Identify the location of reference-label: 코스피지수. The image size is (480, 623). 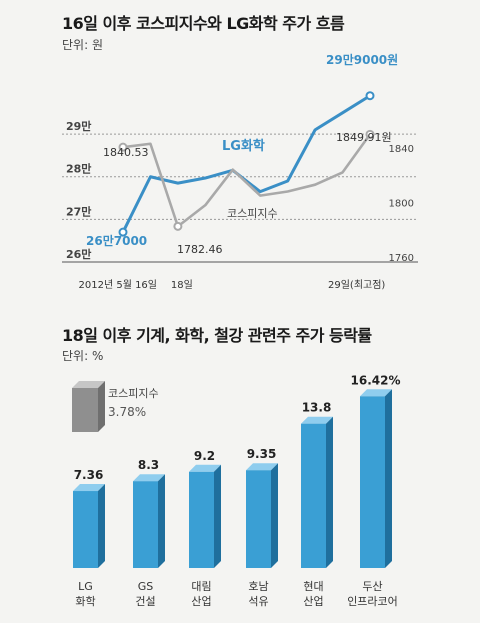
(133, 393).